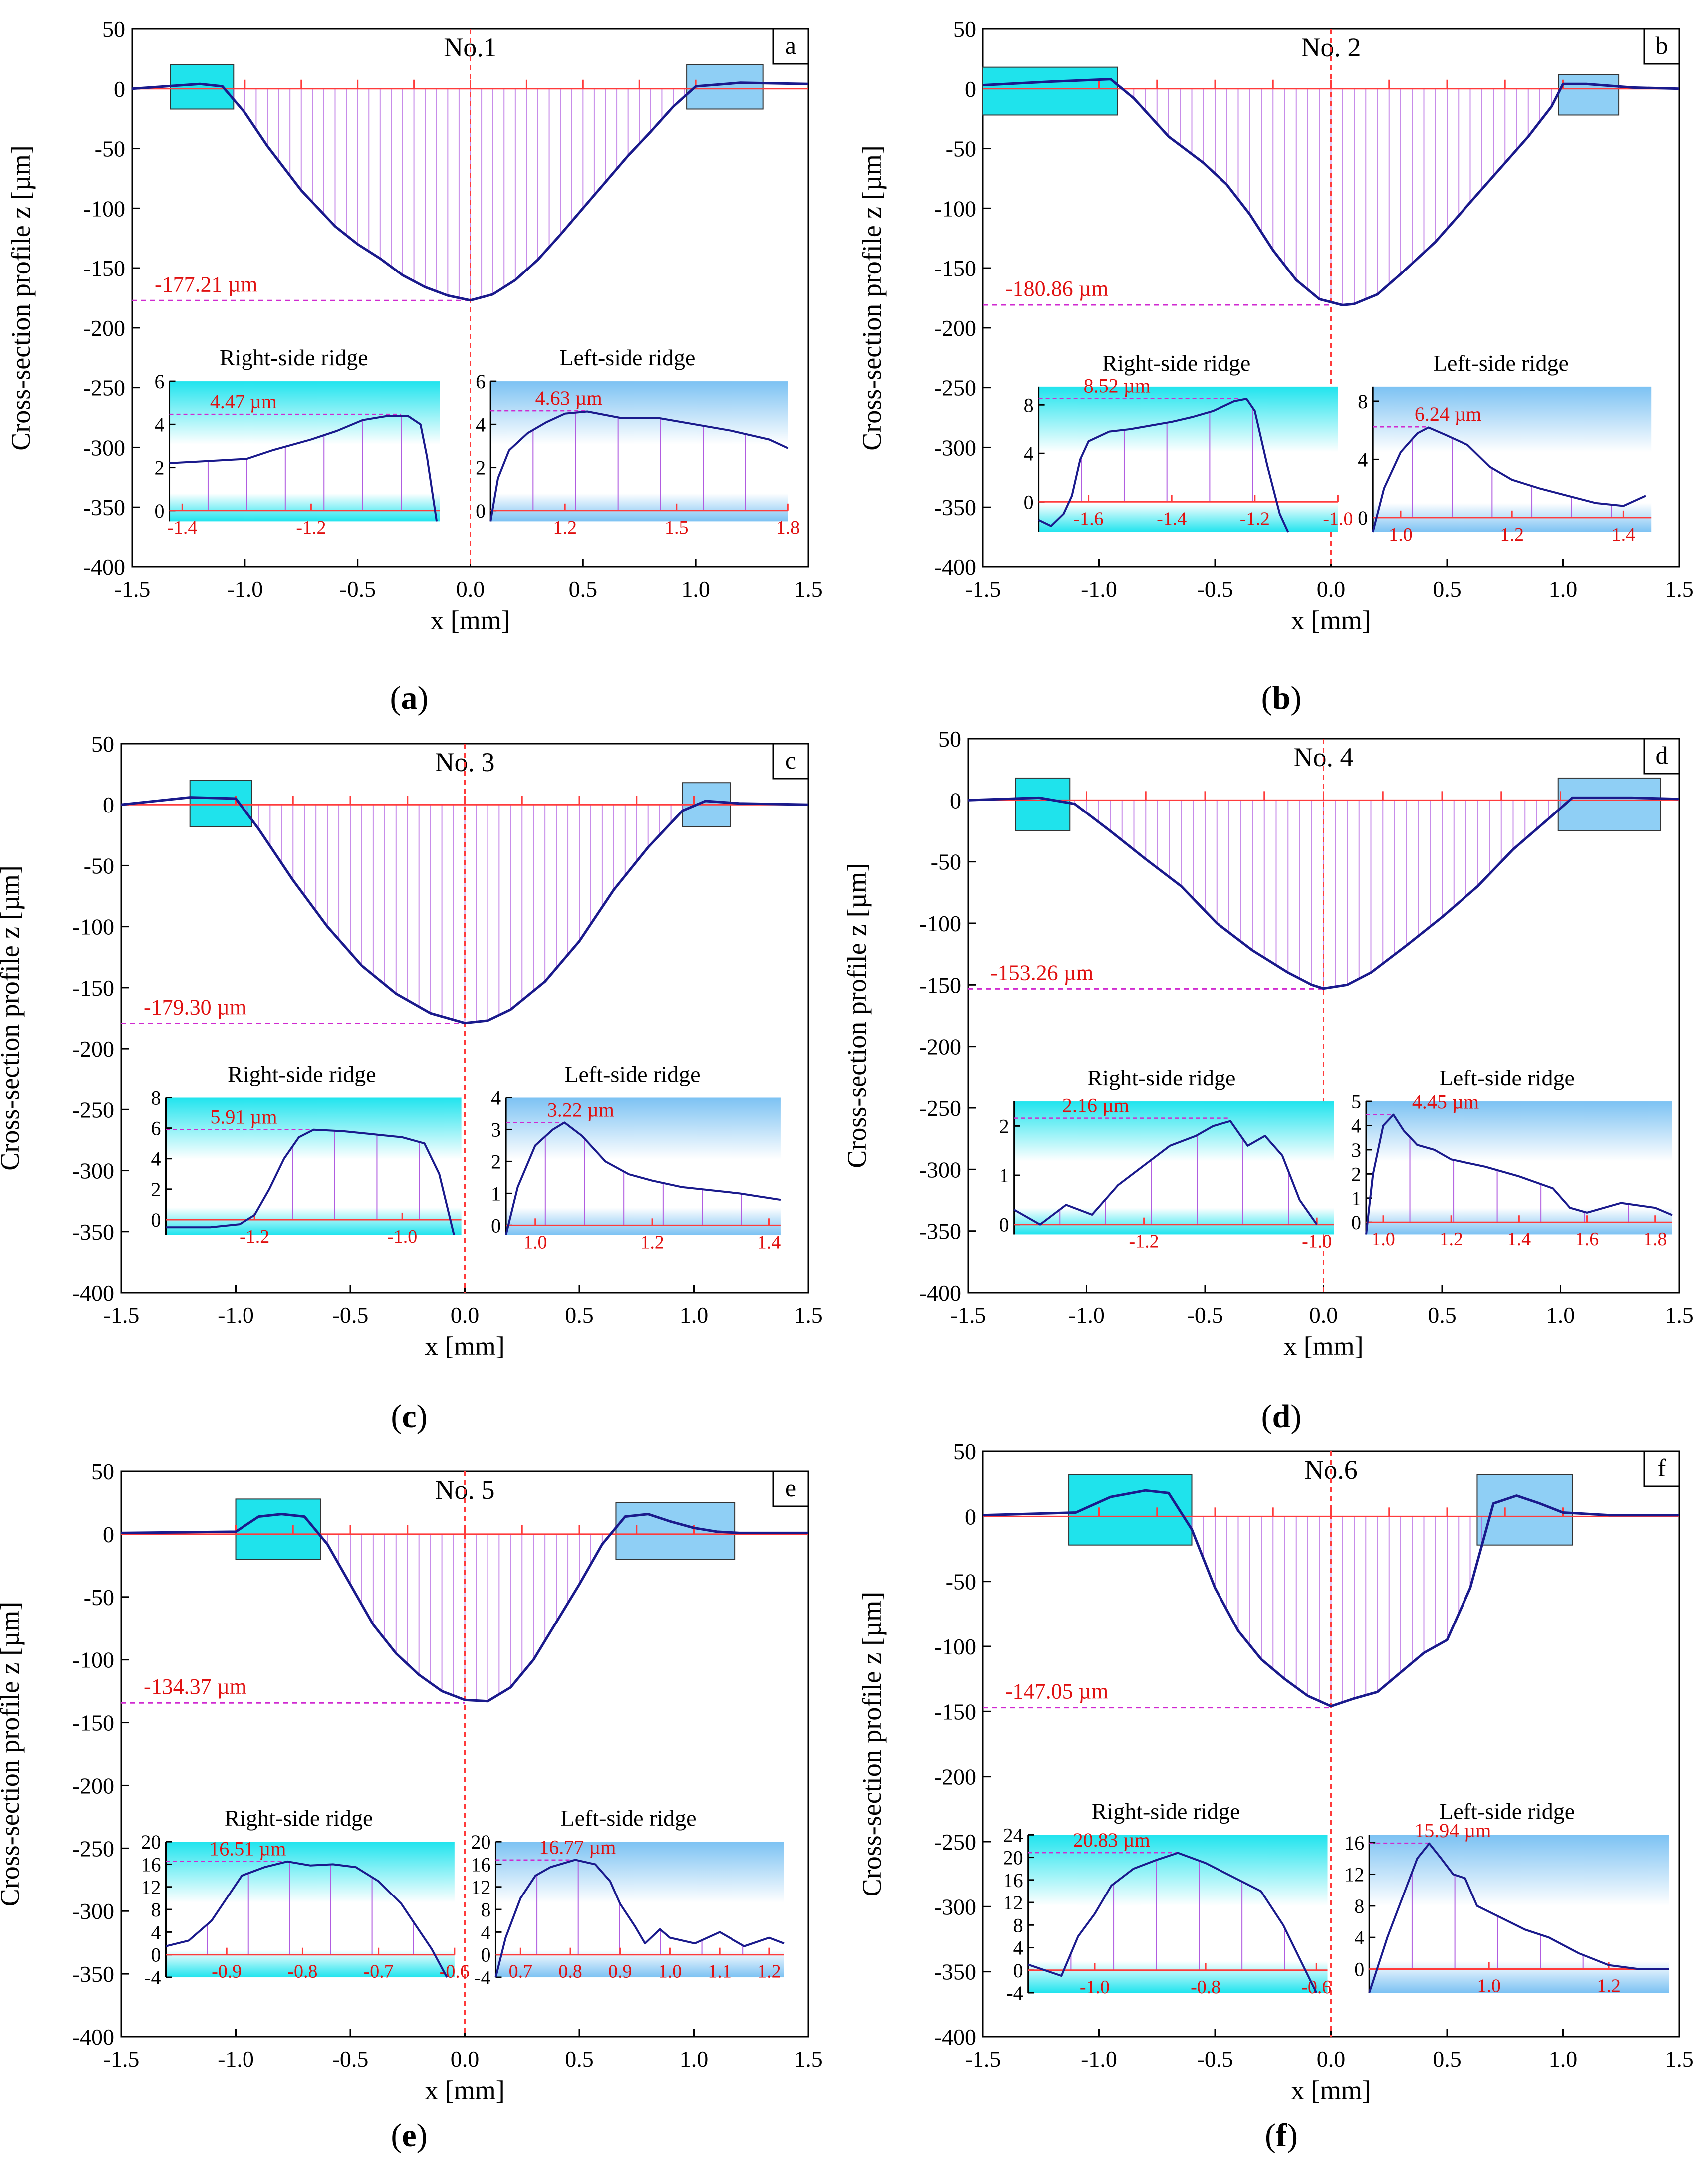  Describe the element at coordinates (1095, 1105) in the screenshot. I see `inset-peak-label: 2.16 µm` at that location.